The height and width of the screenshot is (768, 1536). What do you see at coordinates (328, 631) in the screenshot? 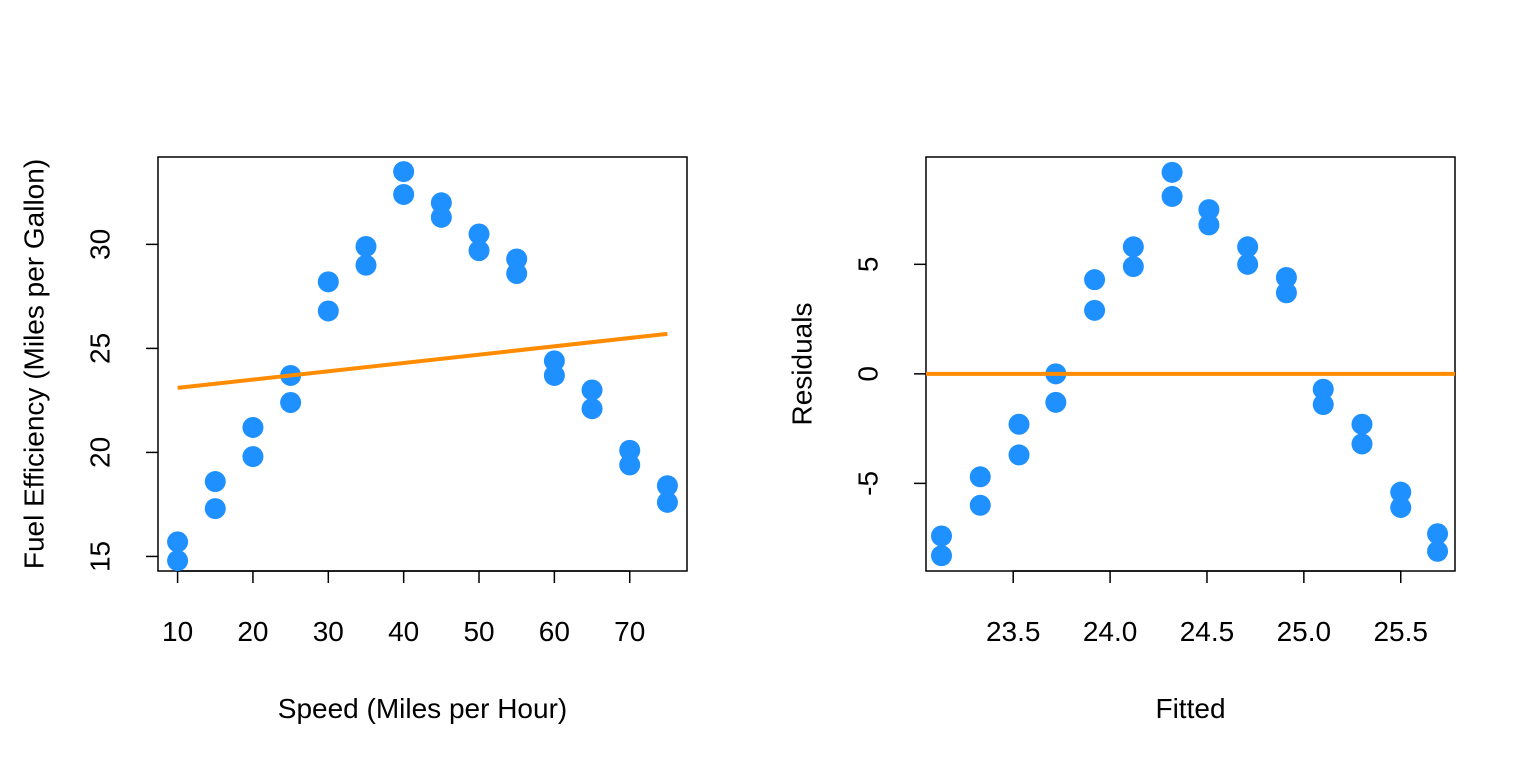
I see `left-x-tick-label: 30` at bounding box center [328, 631].